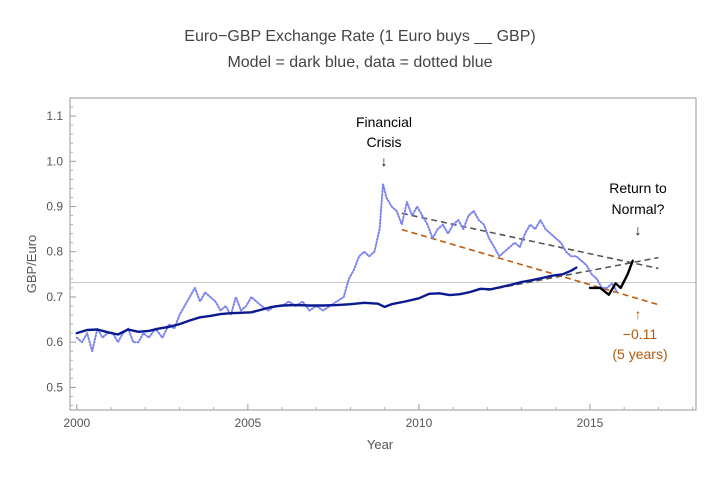  I want to click on annotation-financial-crisis-line2: Crisis, so click(384, 142).